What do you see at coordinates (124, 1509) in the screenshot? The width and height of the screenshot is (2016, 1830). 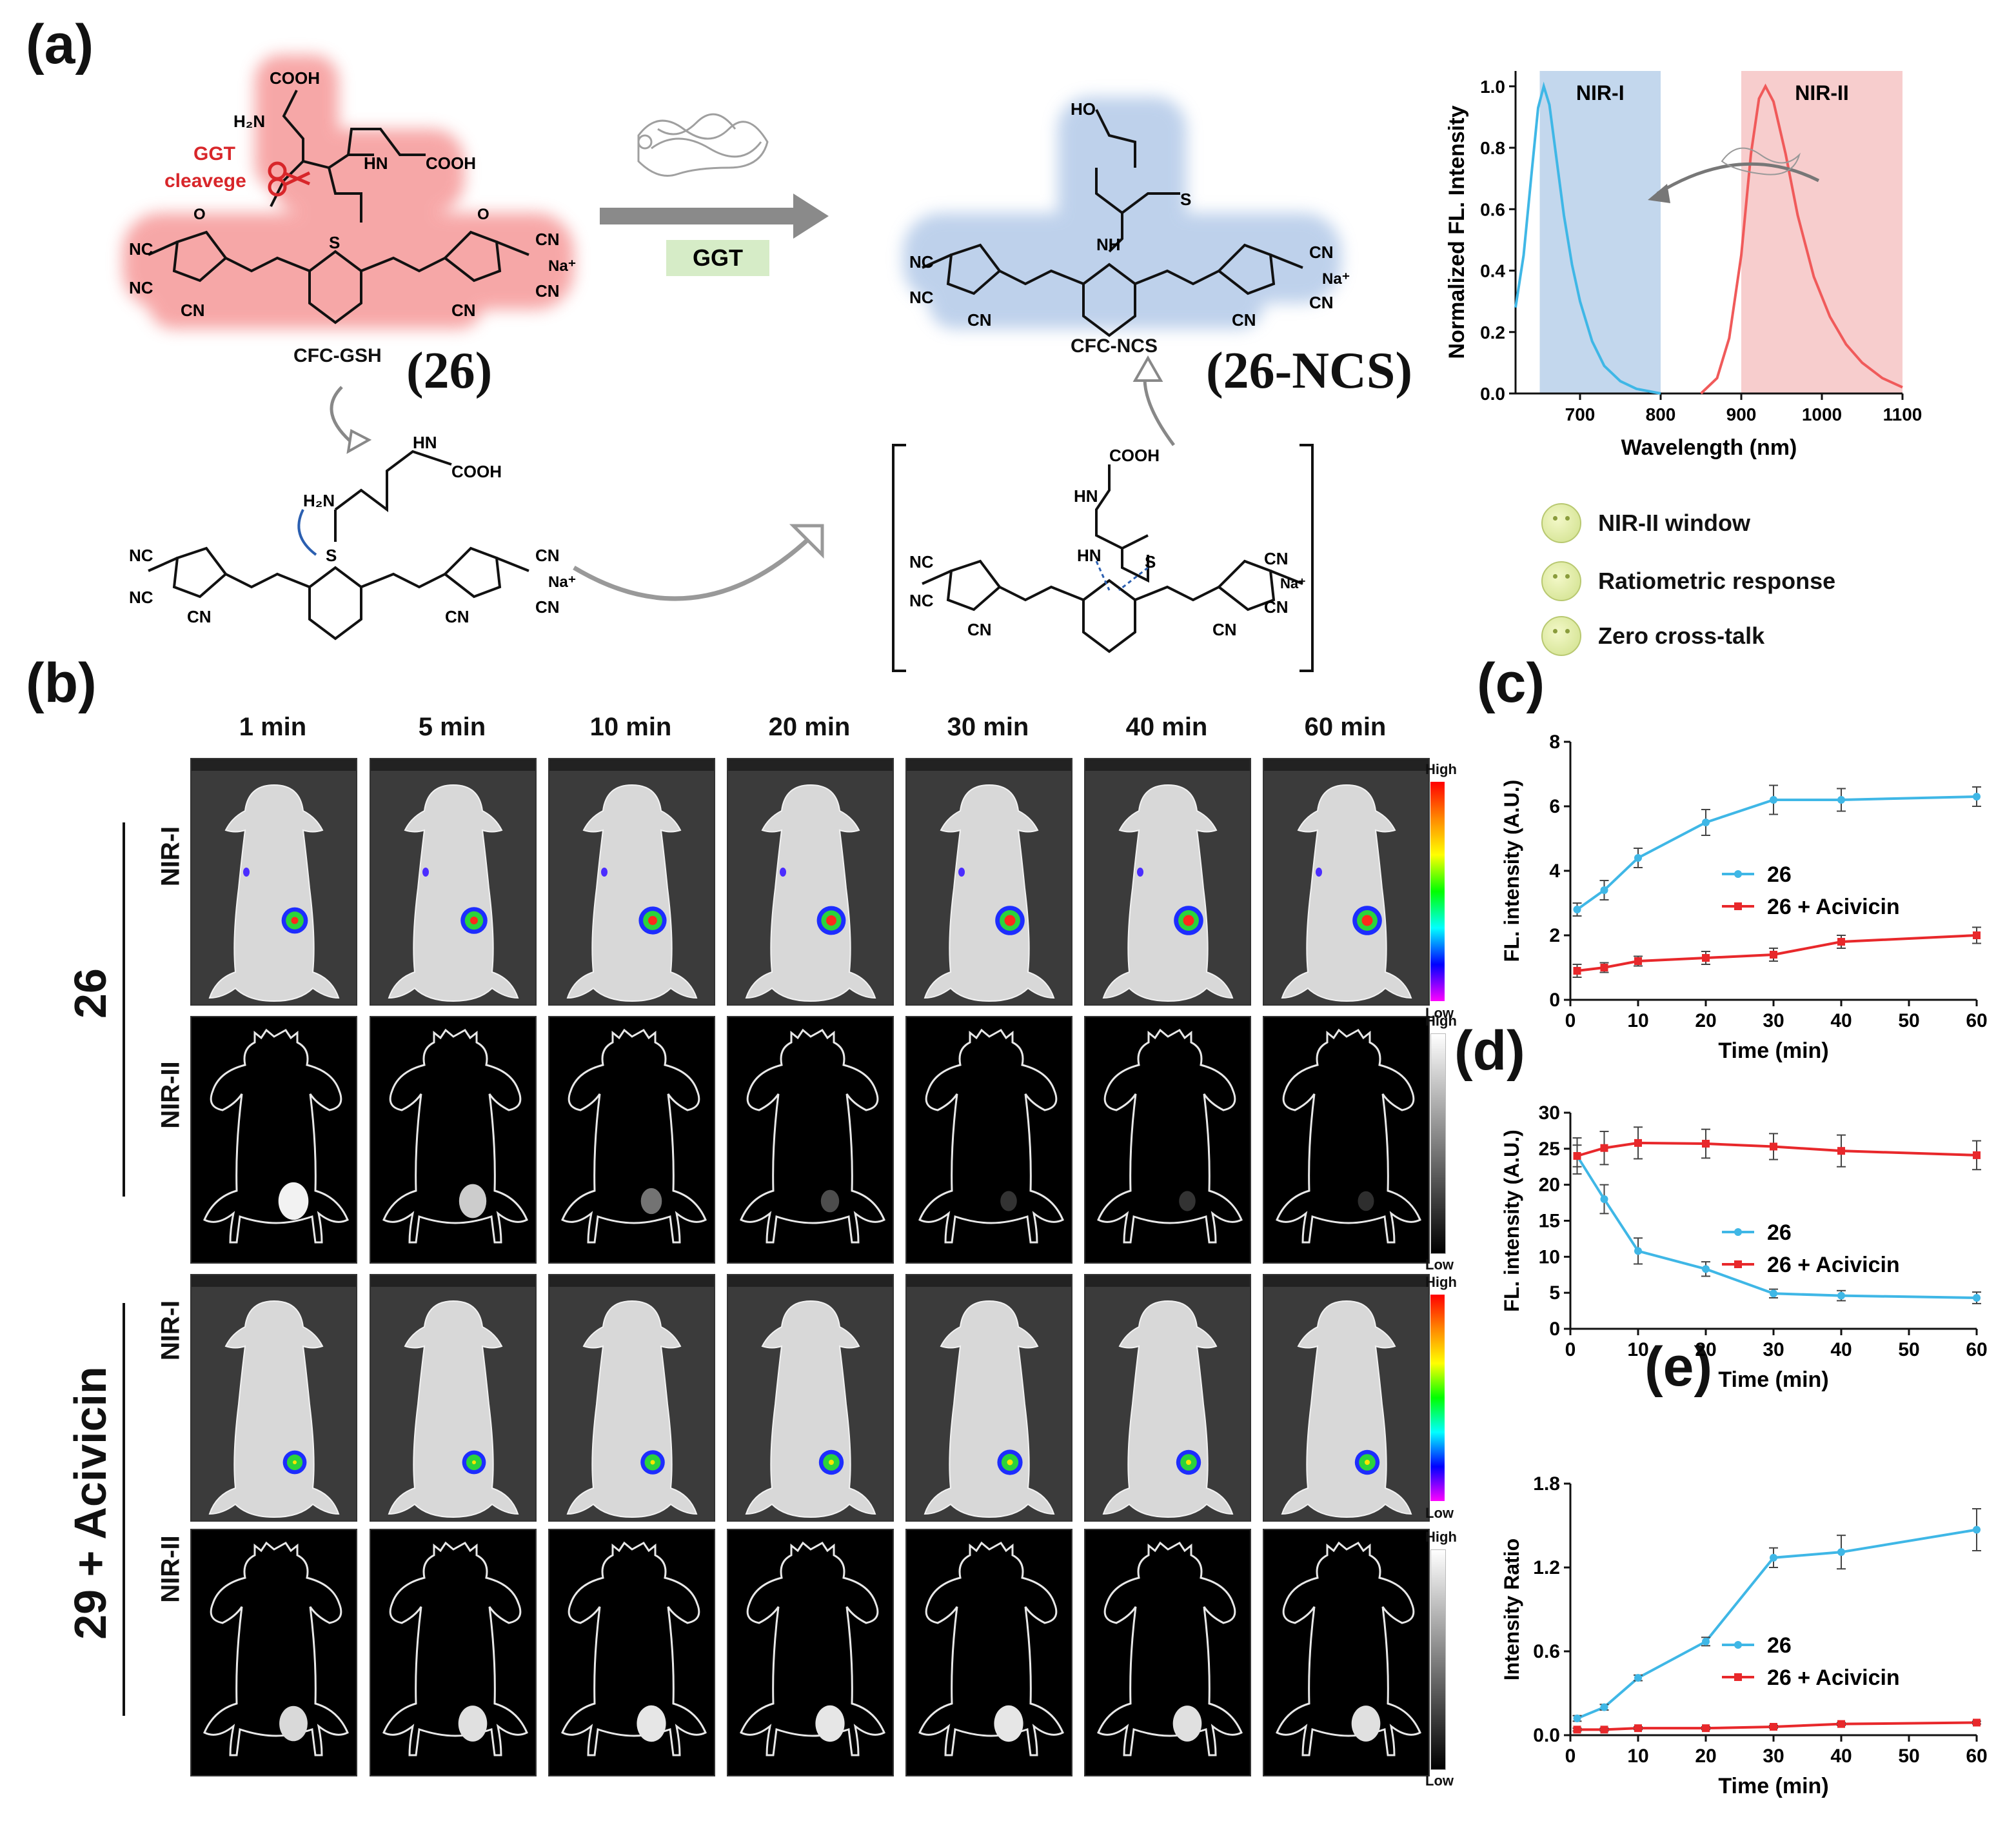 I see `group-line-acivicin` at bounding box center [124, 1509].